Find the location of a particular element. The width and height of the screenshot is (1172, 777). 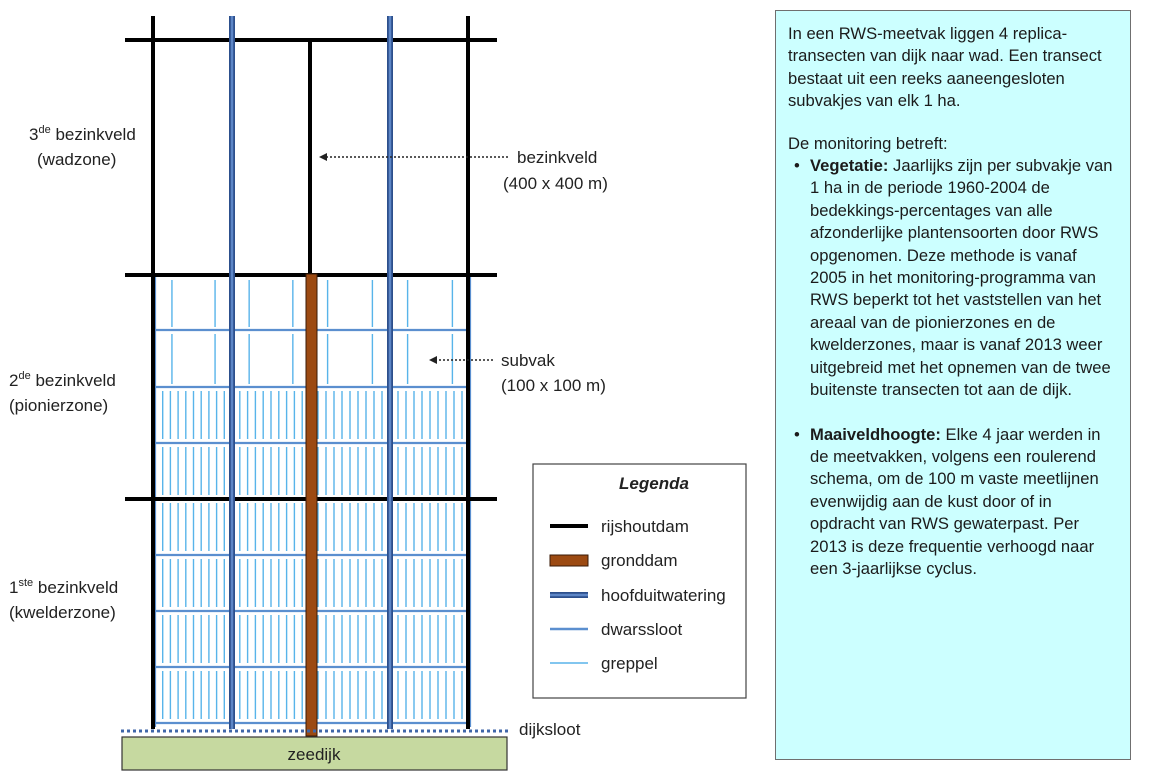

subvak-callout-dimension: (100 x 100 m) is located at coordinates (553, 385).